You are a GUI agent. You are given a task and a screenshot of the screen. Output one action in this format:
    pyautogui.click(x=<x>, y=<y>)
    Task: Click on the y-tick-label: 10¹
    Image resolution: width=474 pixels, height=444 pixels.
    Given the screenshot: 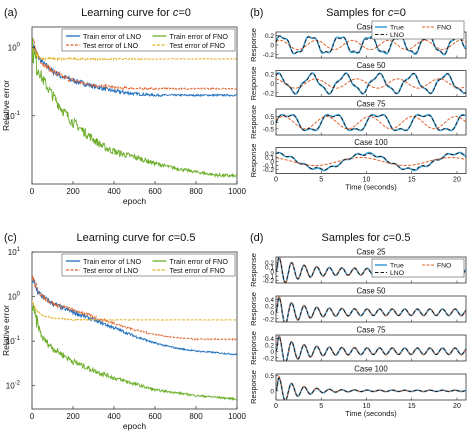 What is the action you would take?
    pyautogui.click(x=14, y=252)
    